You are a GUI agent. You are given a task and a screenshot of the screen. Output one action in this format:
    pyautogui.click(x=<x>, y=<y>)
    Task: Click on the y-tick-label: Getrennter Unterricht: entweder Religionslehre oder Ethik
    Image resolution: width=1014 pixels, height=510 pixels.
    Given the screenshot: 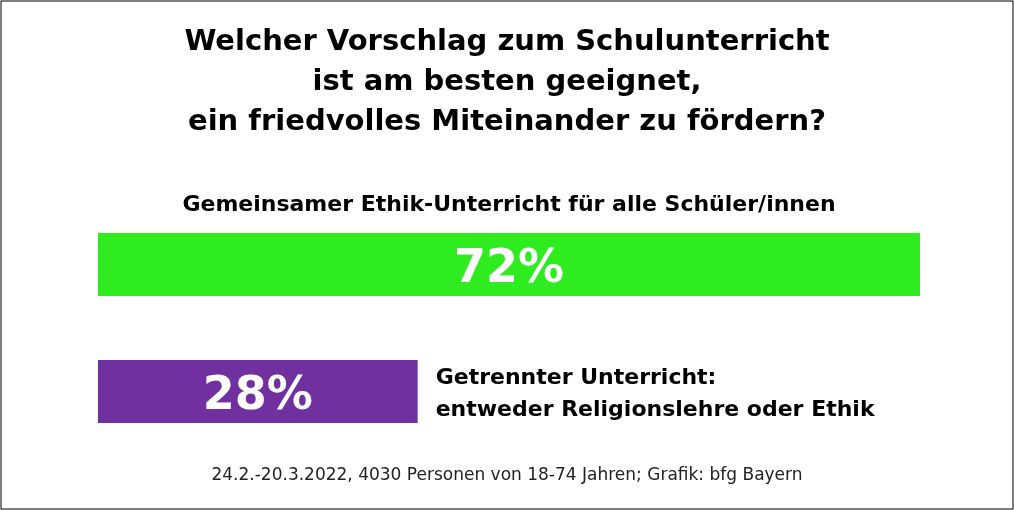 What is the action you would take?
    pyautogui.click(x=655, y=392)
    